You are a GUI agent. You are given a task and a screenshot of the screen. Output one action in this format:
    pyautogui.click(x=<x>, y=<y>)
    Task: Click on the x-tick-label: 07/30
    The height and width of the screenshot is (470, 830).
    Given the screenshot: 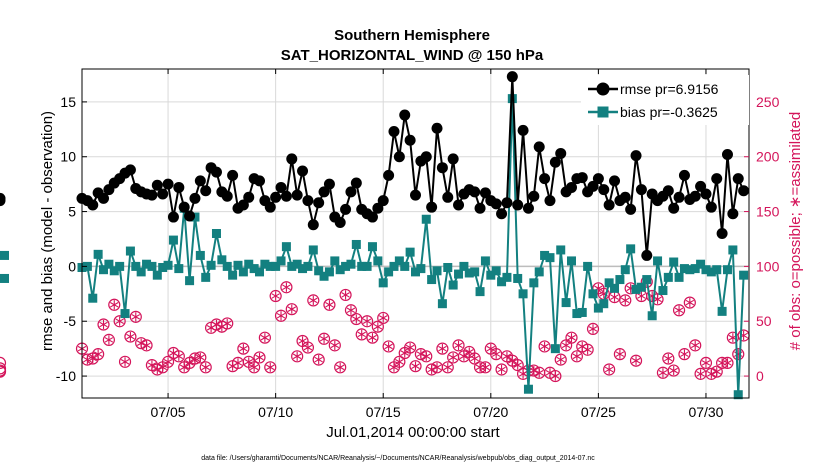 What is the action you would take?
    pyautogui.click(x=705, y=412)
    